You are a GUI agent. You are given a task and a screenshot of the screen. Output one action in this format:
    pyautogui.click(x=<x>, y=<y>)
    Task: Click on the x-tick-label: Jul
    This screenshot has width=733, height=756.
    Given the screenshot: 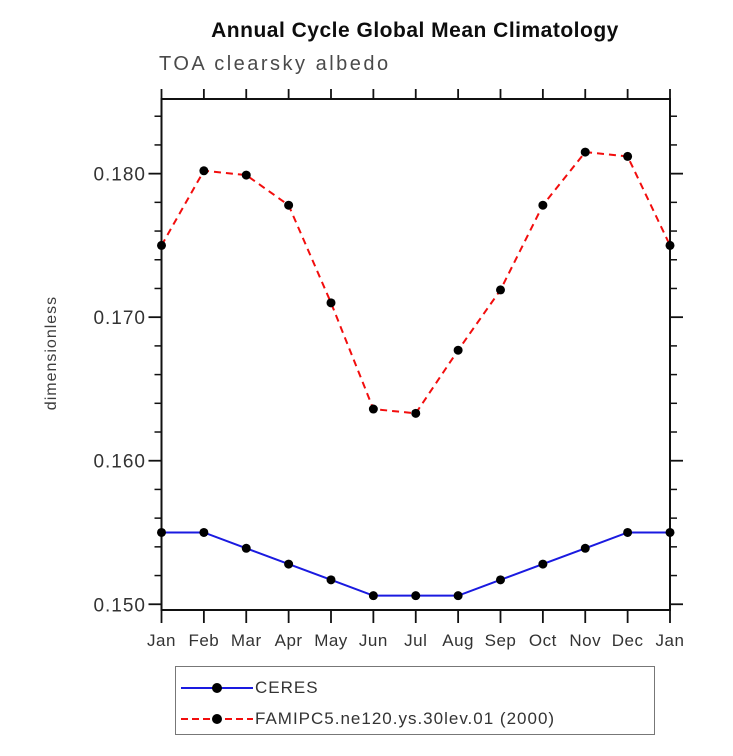 What is the action you would take?
    pyautogui.click(x=415, y=640)
    